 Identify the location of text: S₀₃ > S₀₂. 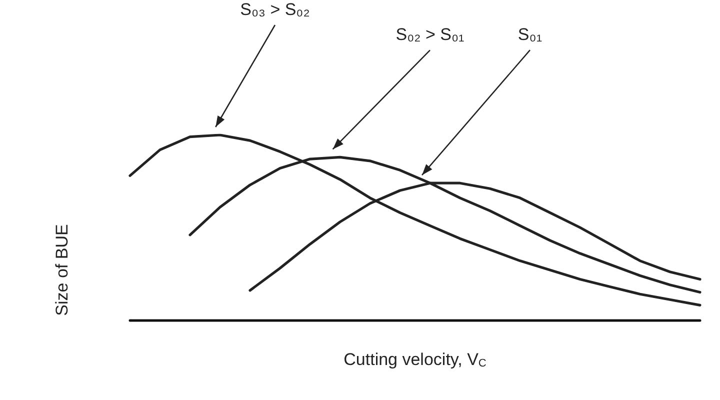
(275, 9).